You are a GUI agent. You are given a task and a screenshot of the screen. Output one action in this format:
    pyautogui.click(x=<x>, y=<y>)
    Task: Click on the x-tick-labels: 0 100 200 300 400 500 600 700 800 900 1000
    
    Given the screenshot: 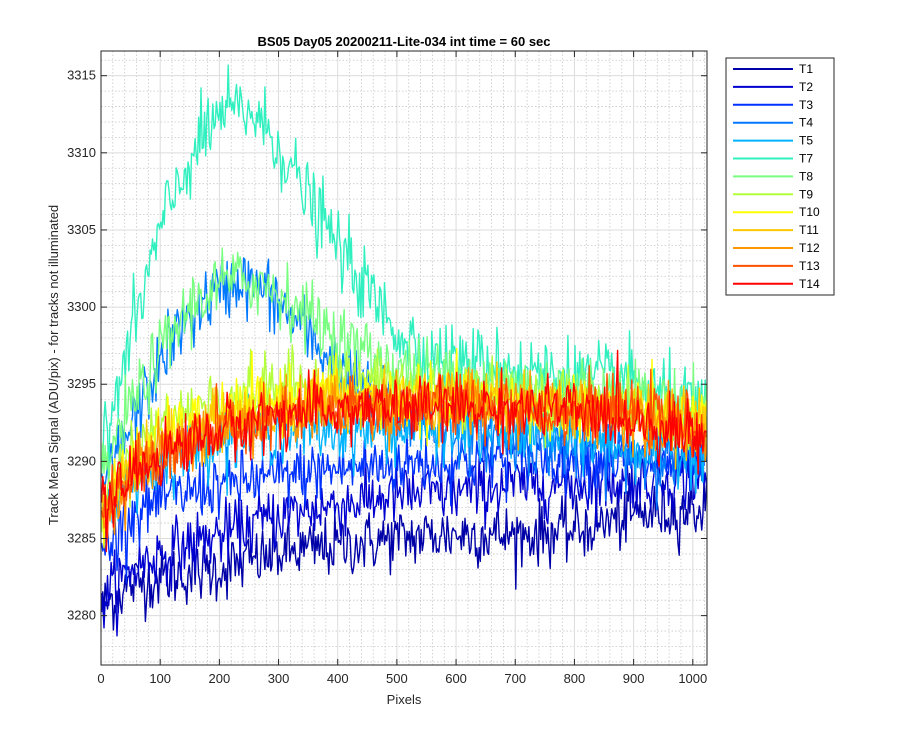 What is the action you would take?
    pyautogui.click(x=402, y=678)
    